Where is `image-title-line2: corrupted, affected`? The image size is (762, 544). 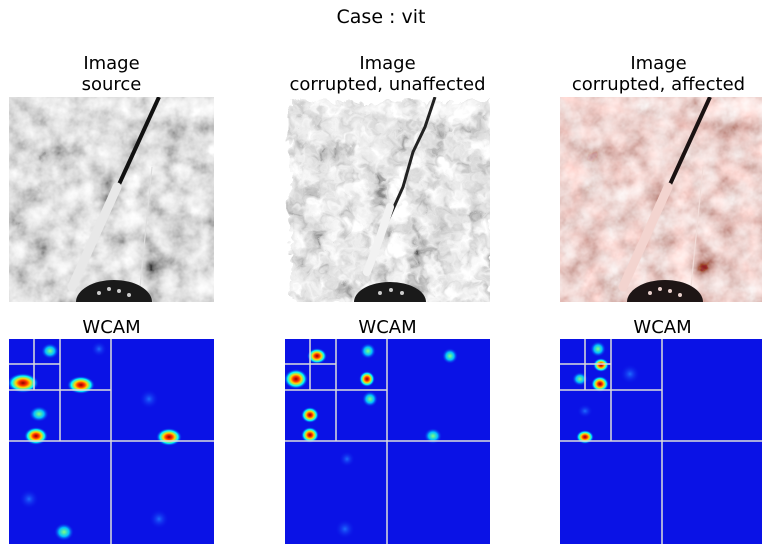 image-title-line2: corrupted, affected is located at coordinates (658, 84).